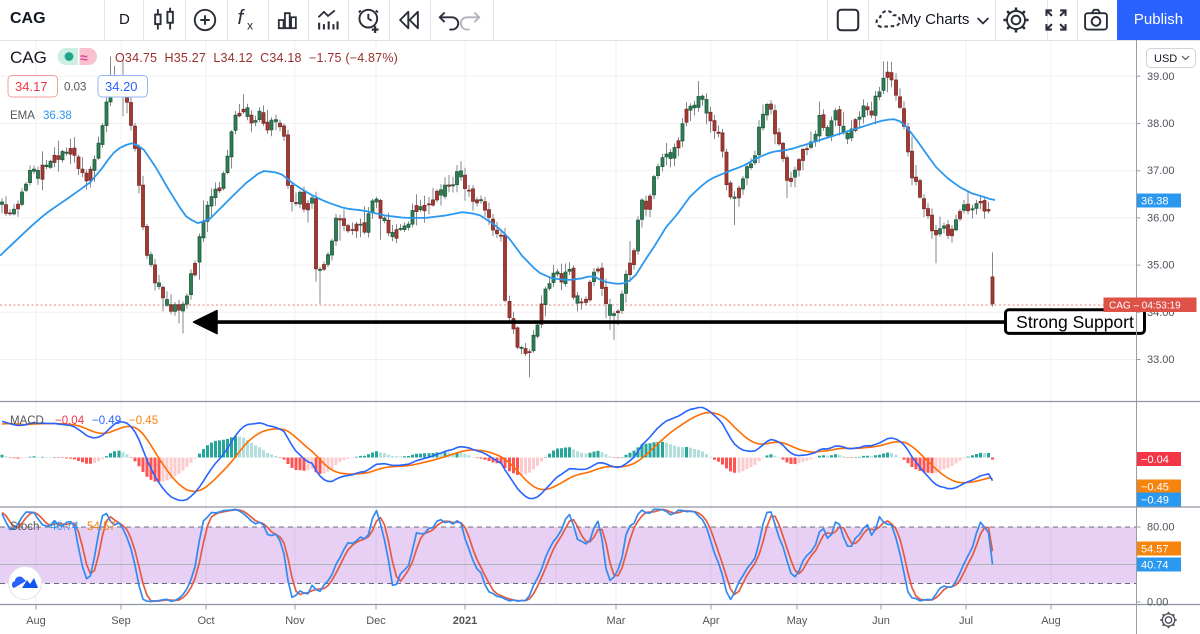  Describe the element at coordinates (1161, 528) in the screenshot. I see `svg-text: 80.00` at that location.